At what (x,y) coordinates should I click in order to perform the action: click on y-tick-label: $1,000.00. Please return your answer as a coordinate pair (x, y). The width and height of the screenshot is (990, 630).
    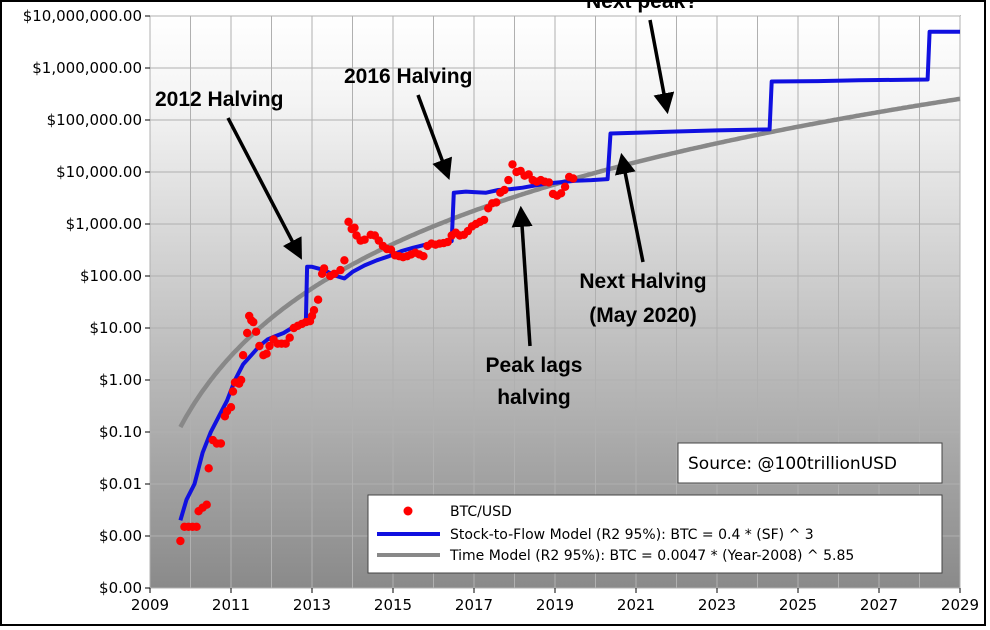
    Looking at the image, I should click on (104, 224).